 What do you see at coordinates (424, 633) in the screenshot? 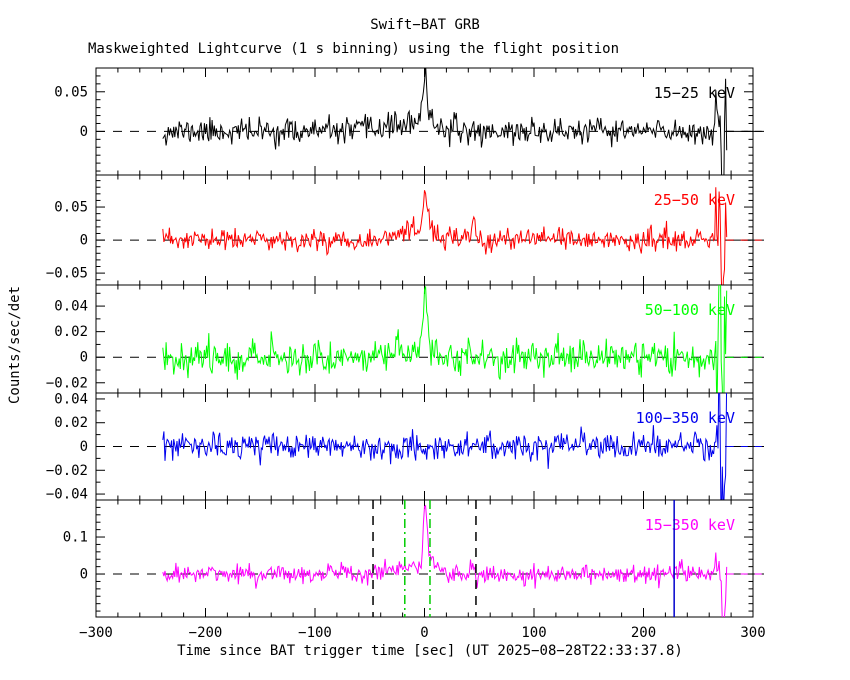
I see `x-tick-label: 0` at bounding box center [424, 633].